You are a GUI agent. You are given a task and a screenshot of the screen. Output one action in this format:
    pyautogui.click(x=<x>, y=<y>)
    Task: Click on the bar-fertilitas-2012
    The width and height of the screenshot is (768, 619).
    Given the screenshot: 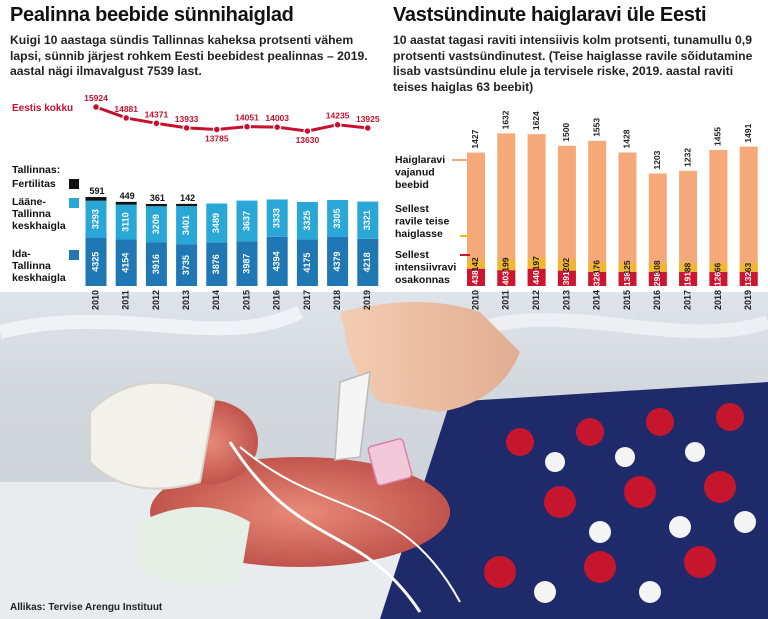 What is the action you would take?
    pyautogui.click(x=156, y=205)
    